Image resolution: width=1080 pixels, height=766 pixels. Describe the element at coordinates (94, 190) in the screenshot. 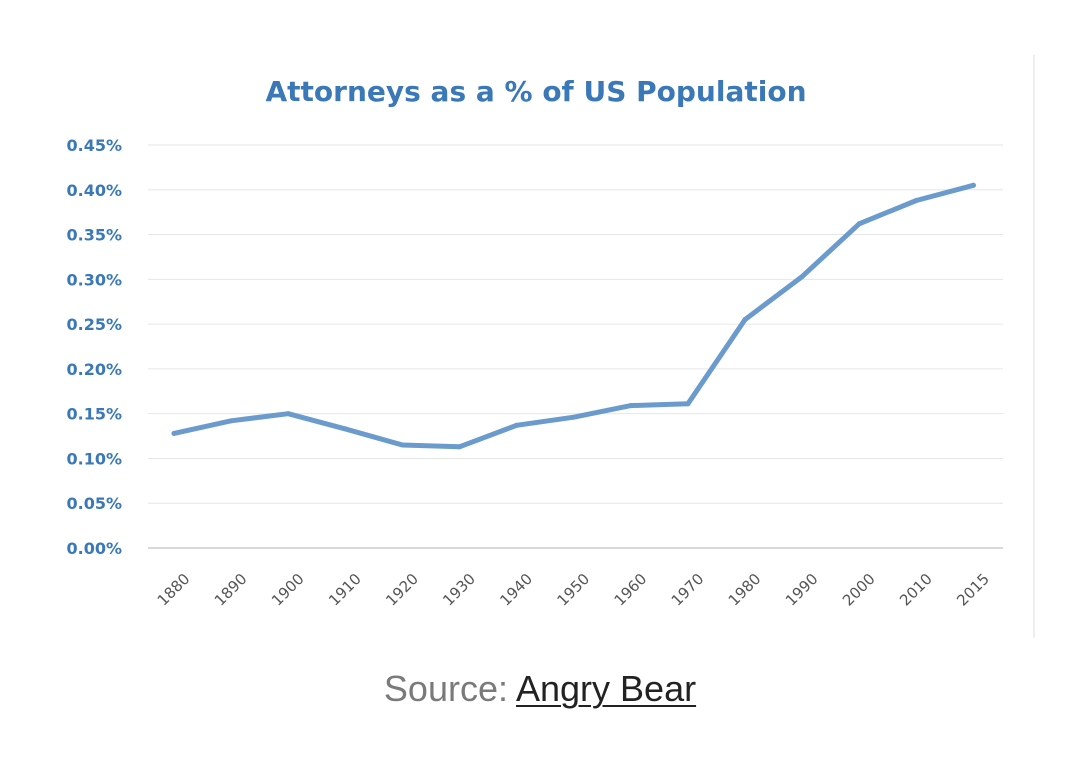

I see `y-tick-label: 0.40%` at that location.